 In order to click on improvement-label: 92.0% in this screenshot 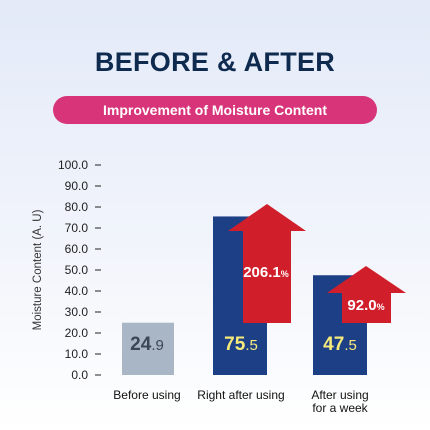, I will do `click(365, 305)`.